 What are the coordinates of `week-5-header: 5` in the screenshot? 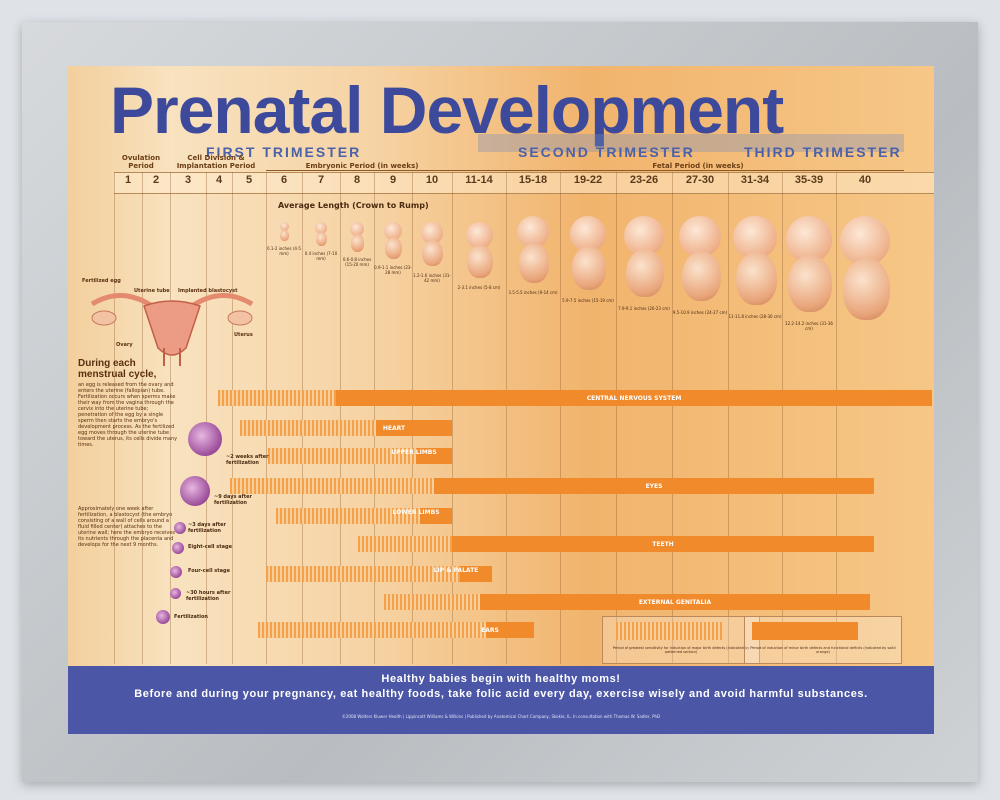 It's located at (249, 180).